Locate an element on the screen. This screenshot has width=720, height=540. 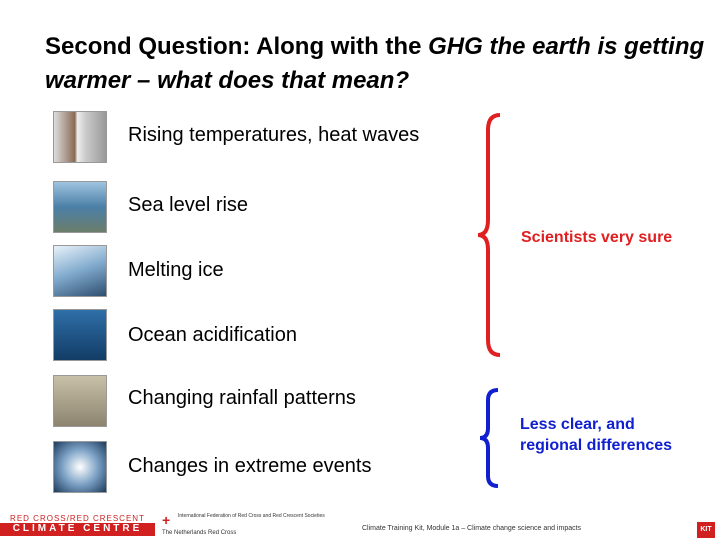
thermometer-image is located at coordinates (80, 137).